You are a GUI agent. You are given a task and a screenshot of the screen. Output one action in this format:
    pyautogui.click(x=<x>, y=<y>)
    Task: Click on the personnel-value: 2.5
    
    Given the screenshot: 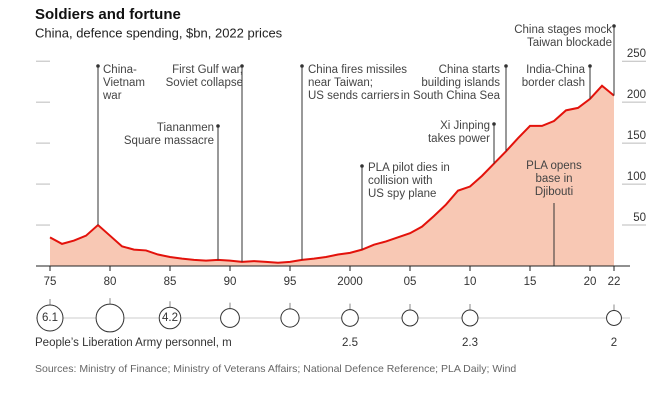 What is the action you would take?
    pyautogui.click(x=350, y=343)
    